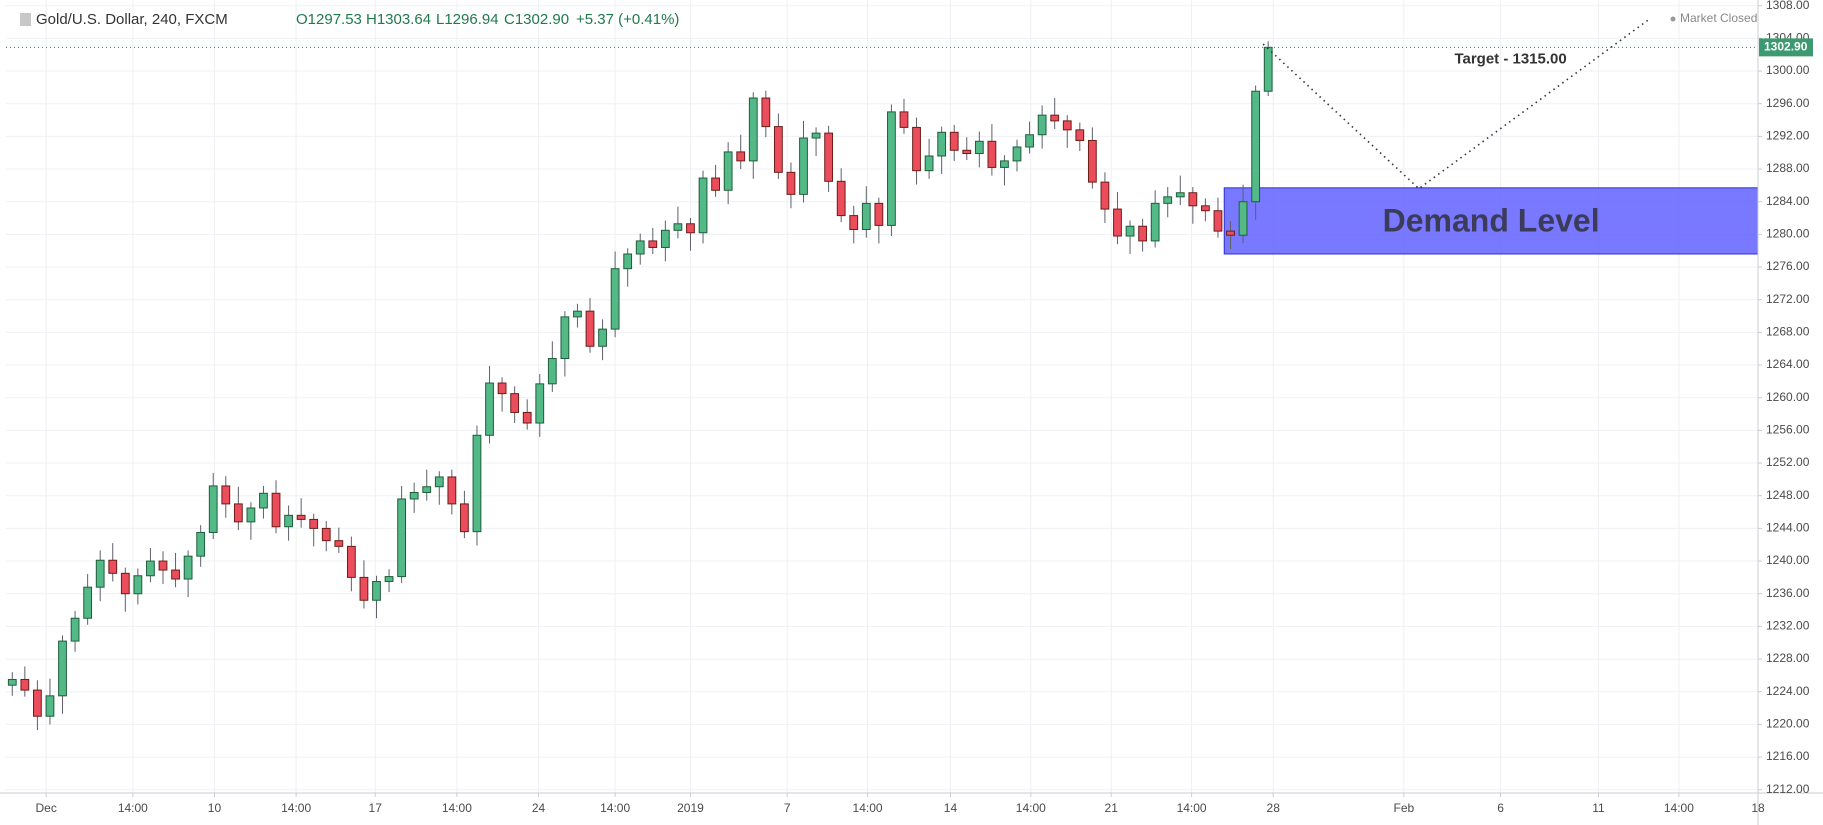 The width and height of the screenshot is (1823, 825). I want to click on y-tick-label: 1256.00, so click(1788, 430).